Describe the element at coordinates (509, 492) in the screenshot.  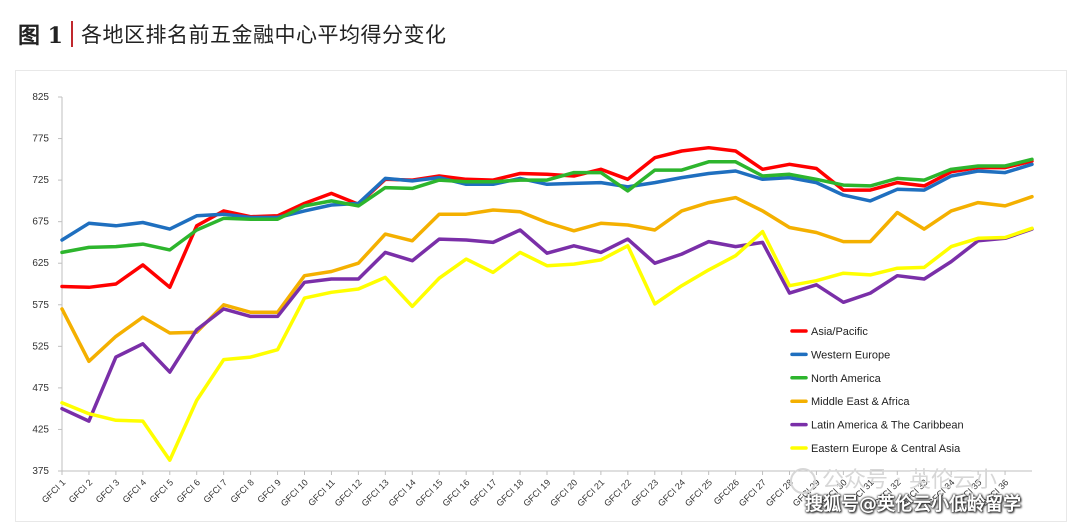
I see `x-tick-label: GFCI 18` at that location.